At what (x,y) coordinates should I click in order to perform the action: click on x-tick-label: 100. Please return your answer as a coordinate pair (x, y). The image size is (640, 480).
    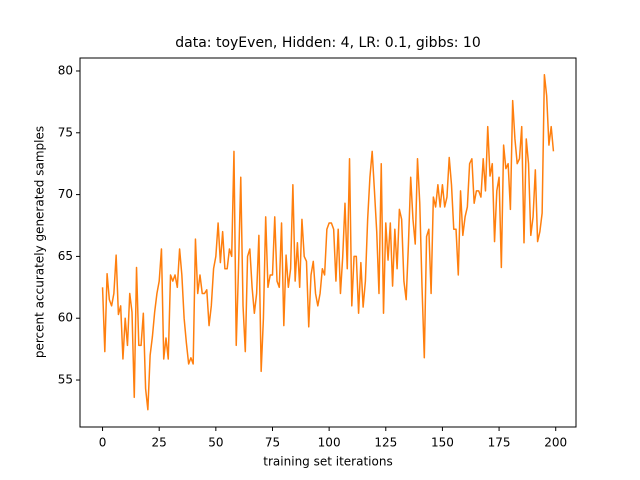
    Looking at the image, I should click on (329, 443).